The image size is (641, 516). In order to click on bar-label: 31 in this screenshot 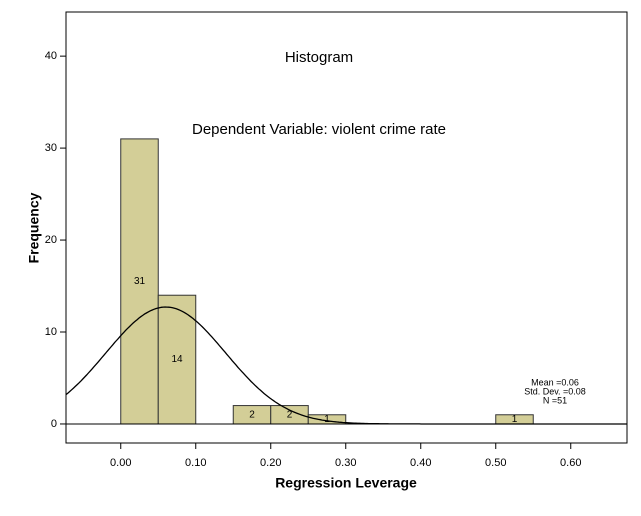, I will do `click(140, 281)`.